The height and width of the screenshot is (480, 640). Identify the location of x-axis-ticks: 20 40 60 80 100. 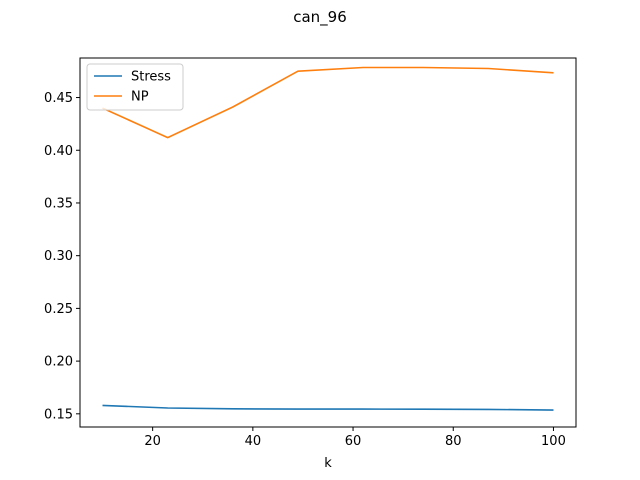
(355, 438).